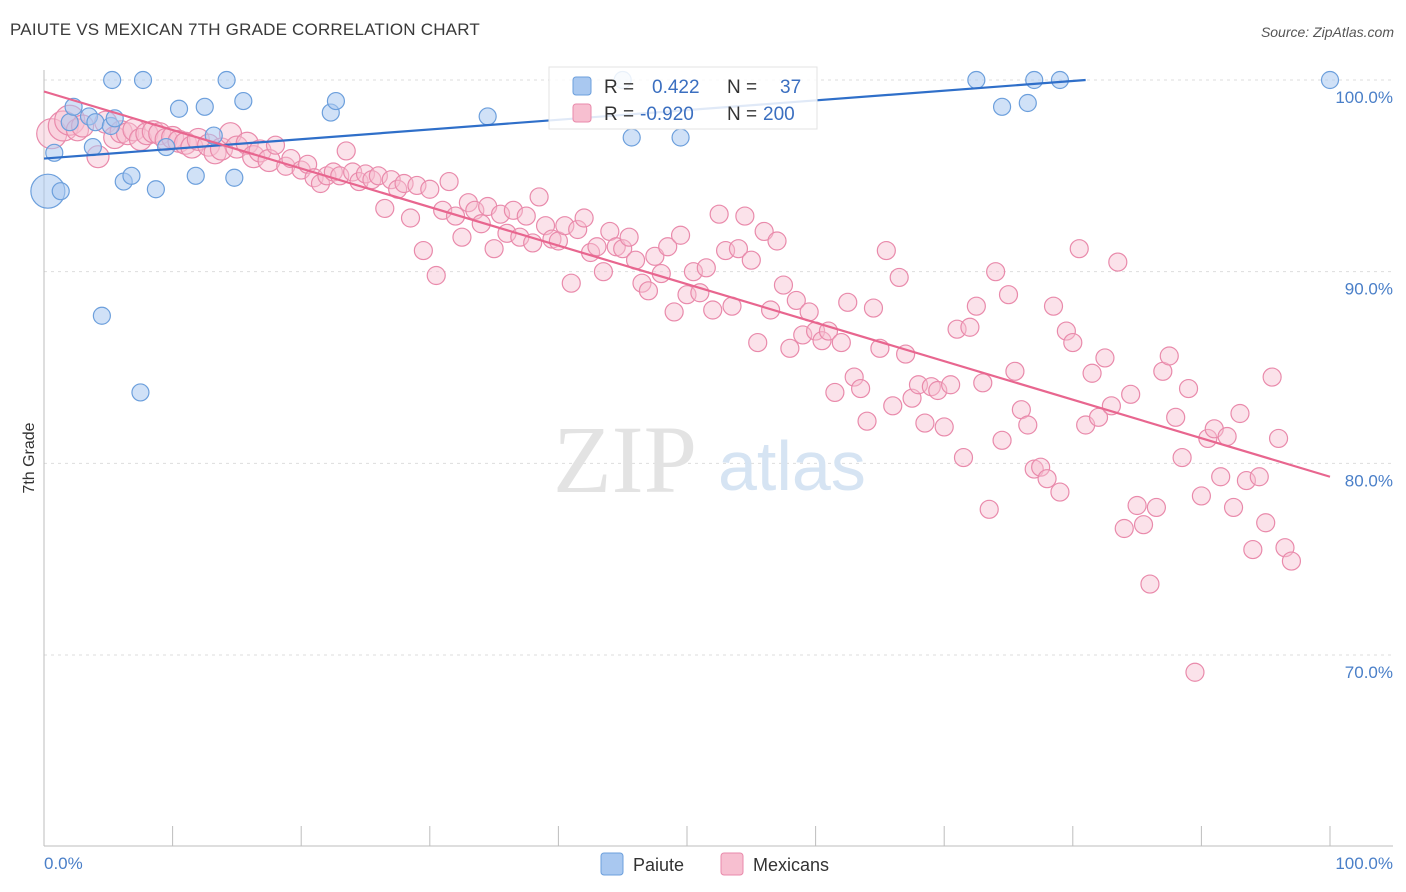 This screenshot has height=892, width=1406. I want to click on x-tick-label-max: 100.0%, so click(1364, 863).